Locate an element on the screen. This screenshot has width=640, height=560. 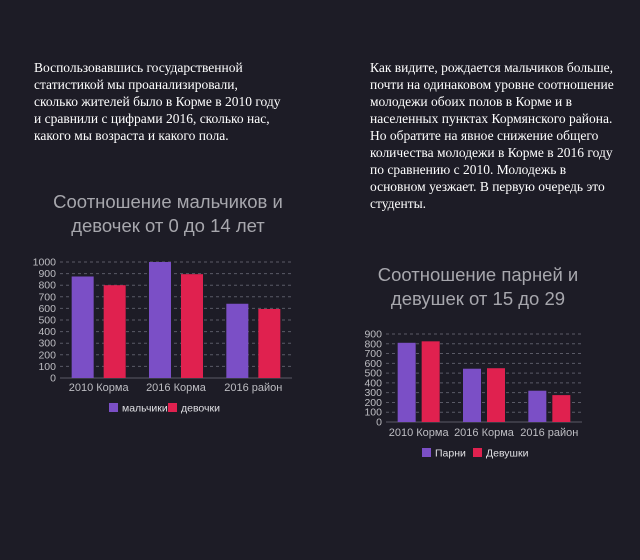
chart-2-ytick-label: 300 is located at coordinates (373, 393).